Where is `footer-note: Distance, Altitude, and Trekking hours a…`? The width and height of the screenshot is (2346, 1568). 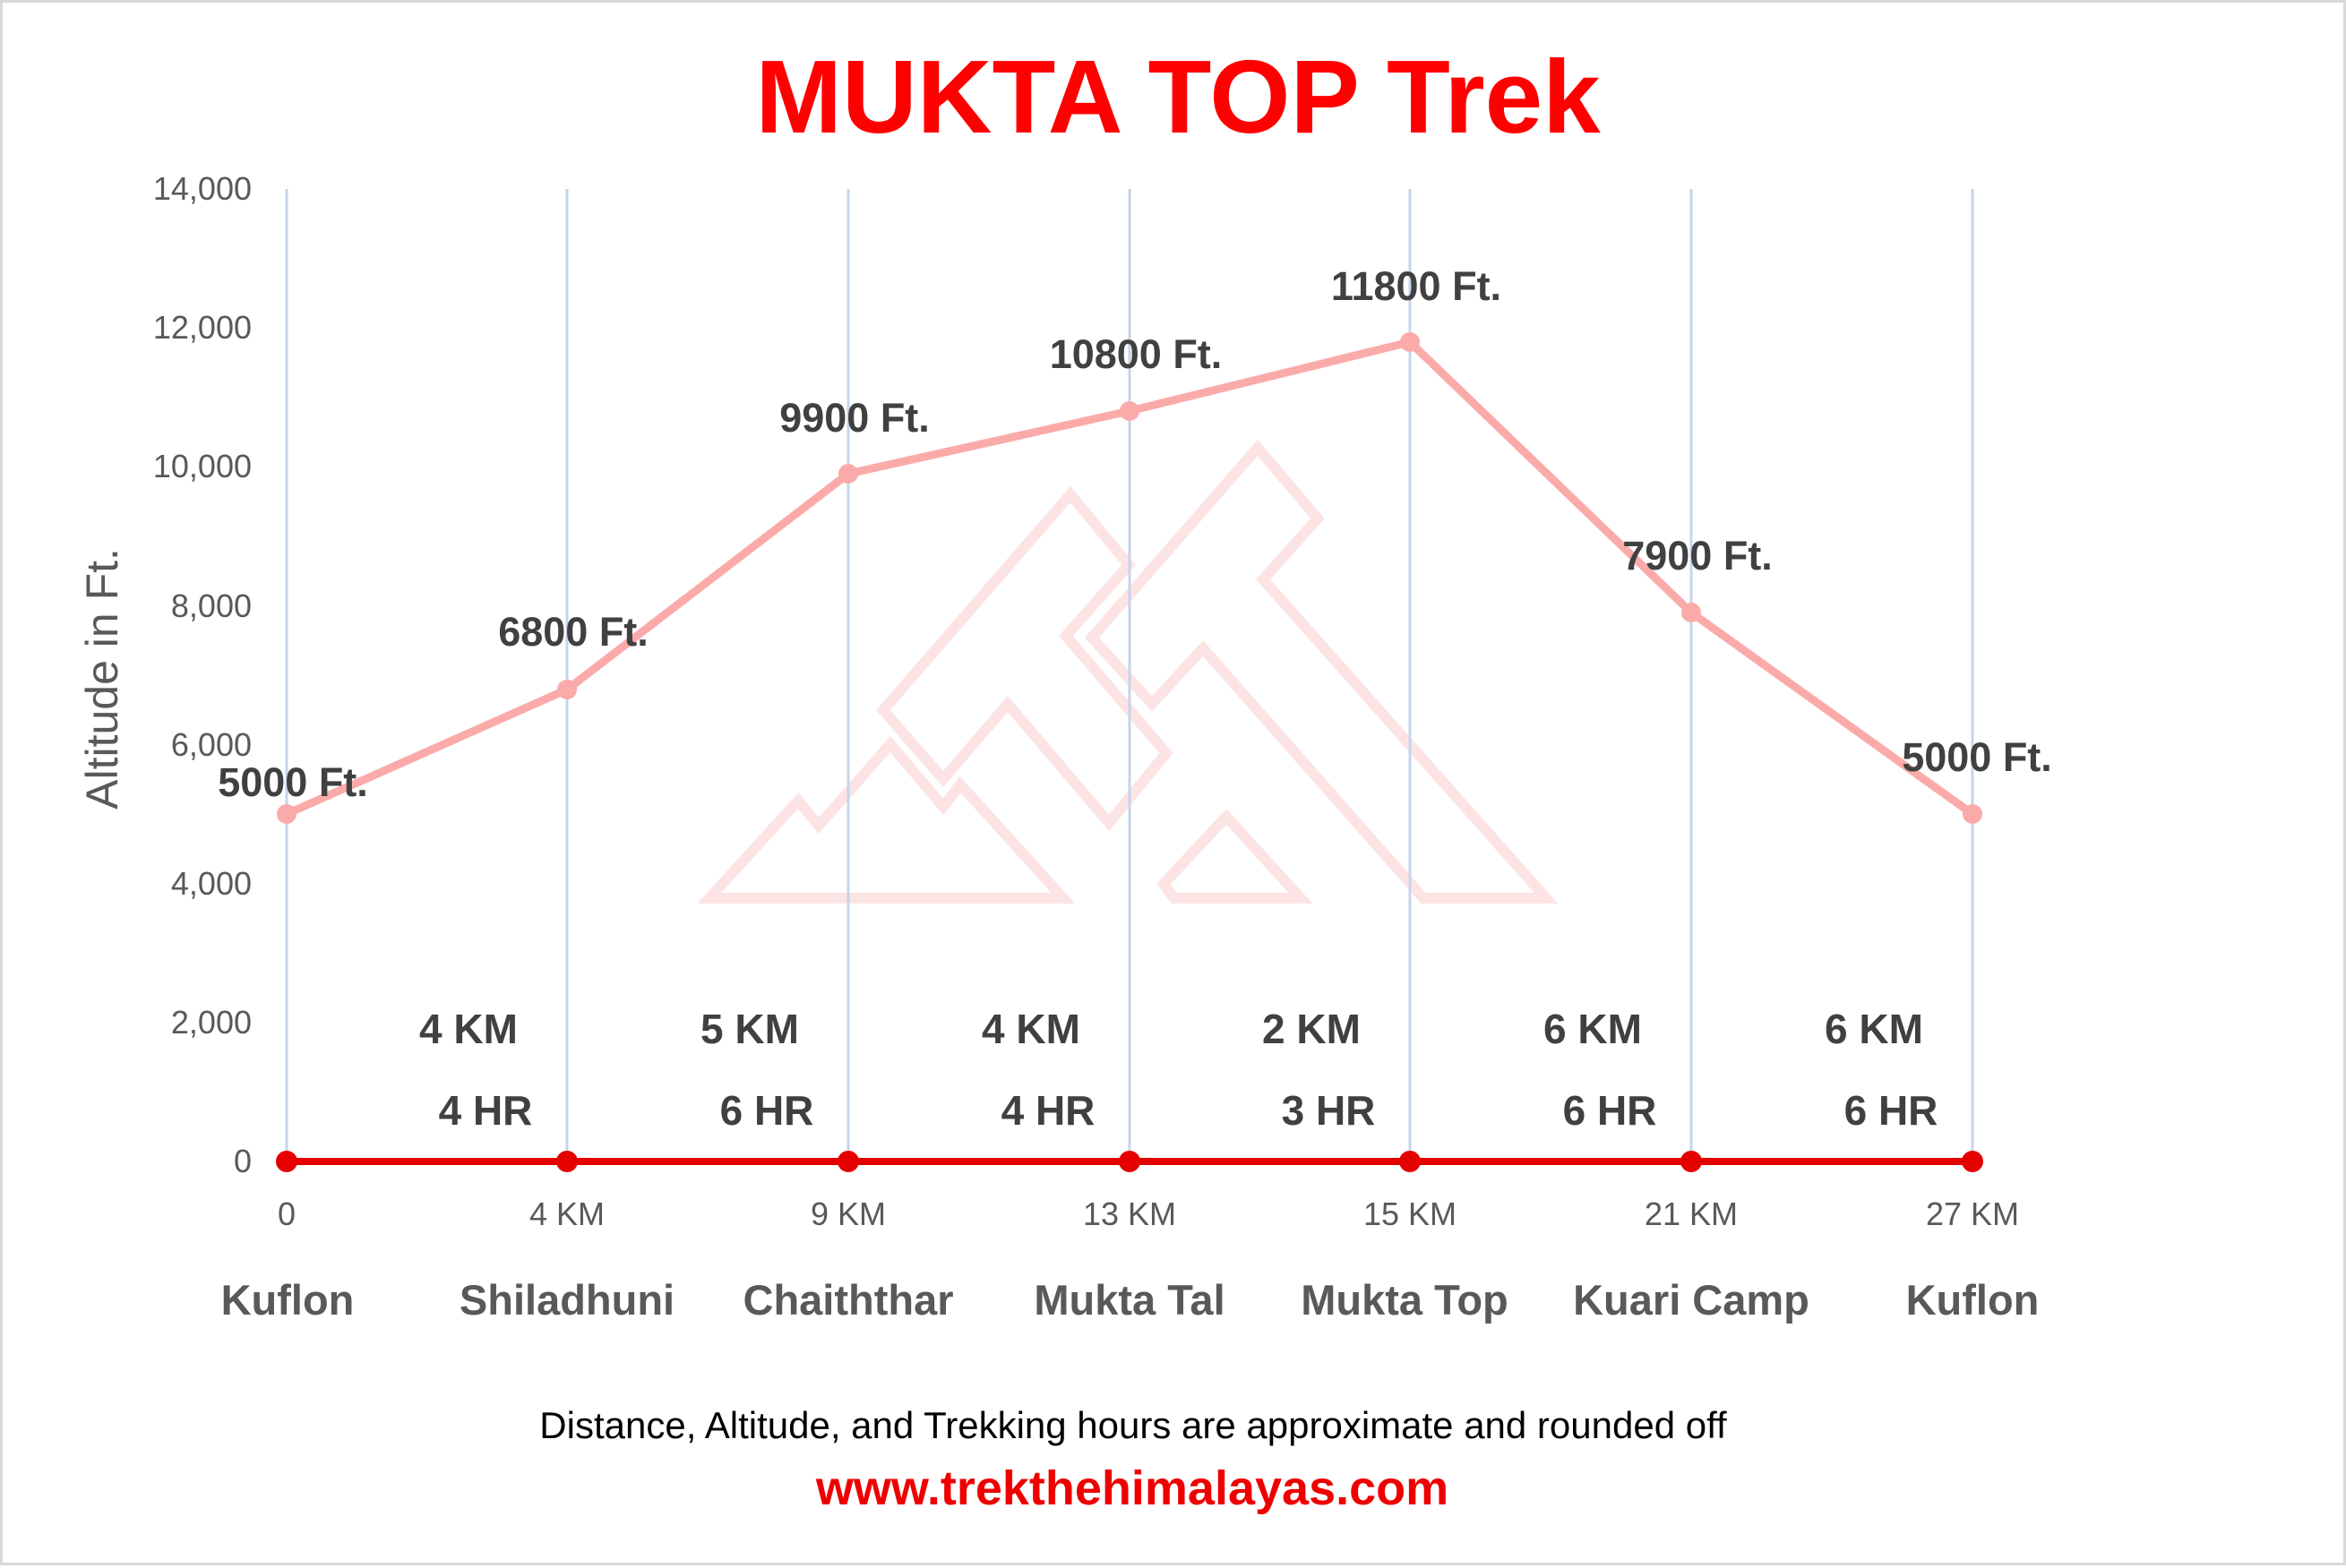 footer-note: Distance, Altitude, and Trekking hours a… is located at coordinates (1133, 1425).